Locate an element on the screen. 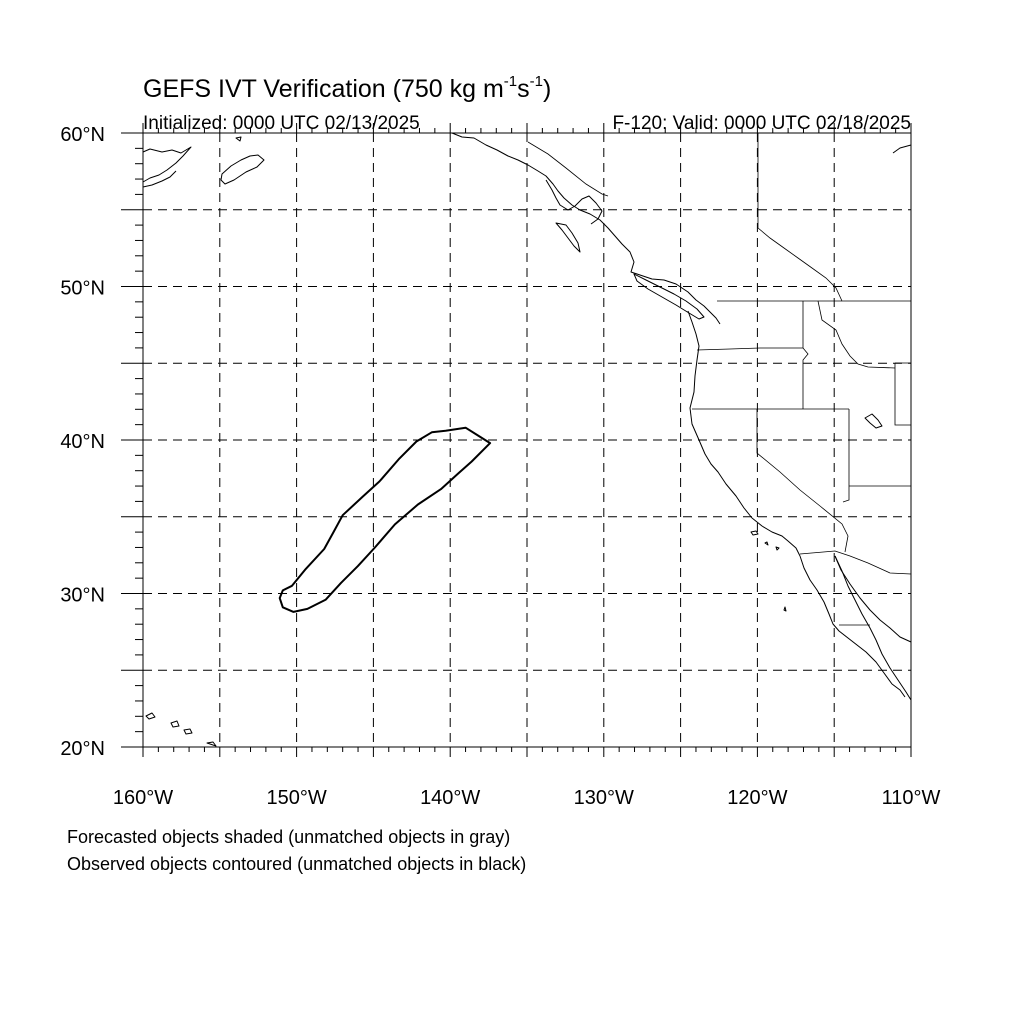  coast-baja-california is located at coordinates (852, 626).